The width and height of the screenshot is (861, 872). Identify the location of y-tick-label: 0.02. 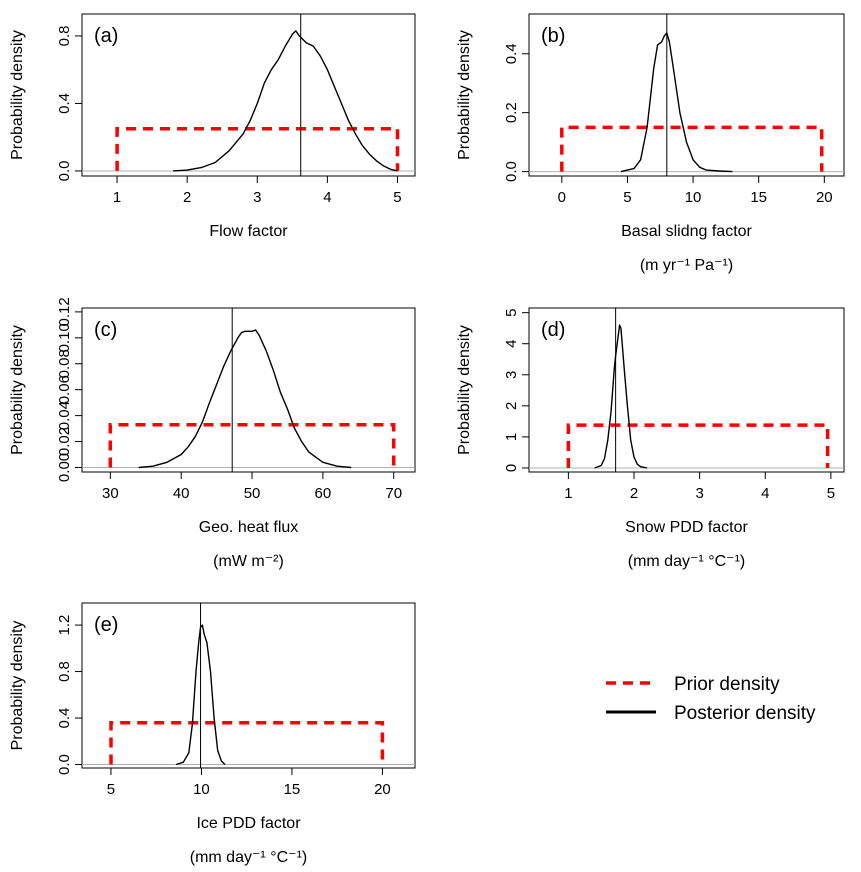
(64, 441).